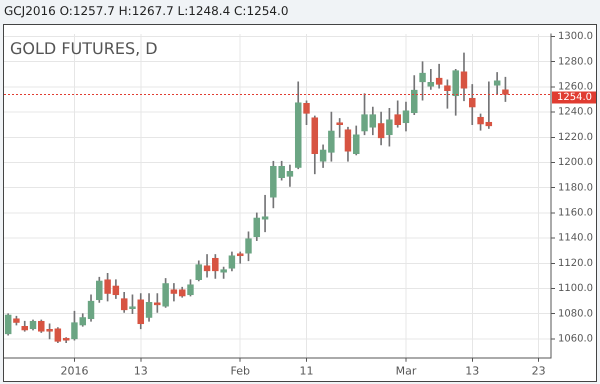 The image size is (600, 384). What do you see at coordinates (576, 213) in the screenshot?
I see `y-tick-label: 1160.0` at bounding box center [576, 213].